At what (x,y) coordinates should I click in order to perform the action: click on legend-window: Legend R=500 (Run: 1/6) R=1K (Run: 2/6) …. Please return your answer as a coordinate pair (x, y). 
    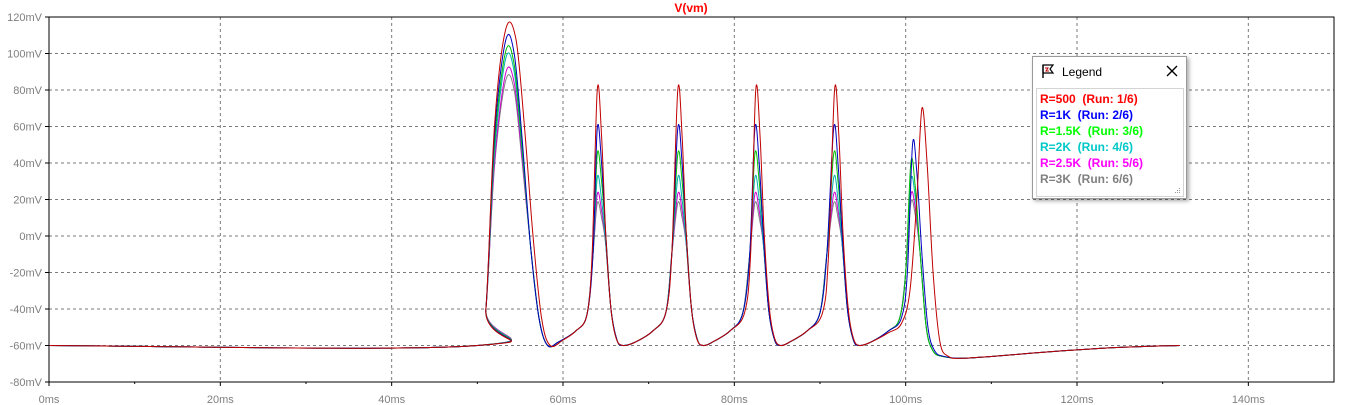
    Looking at the image, I should click on (1109, 127).